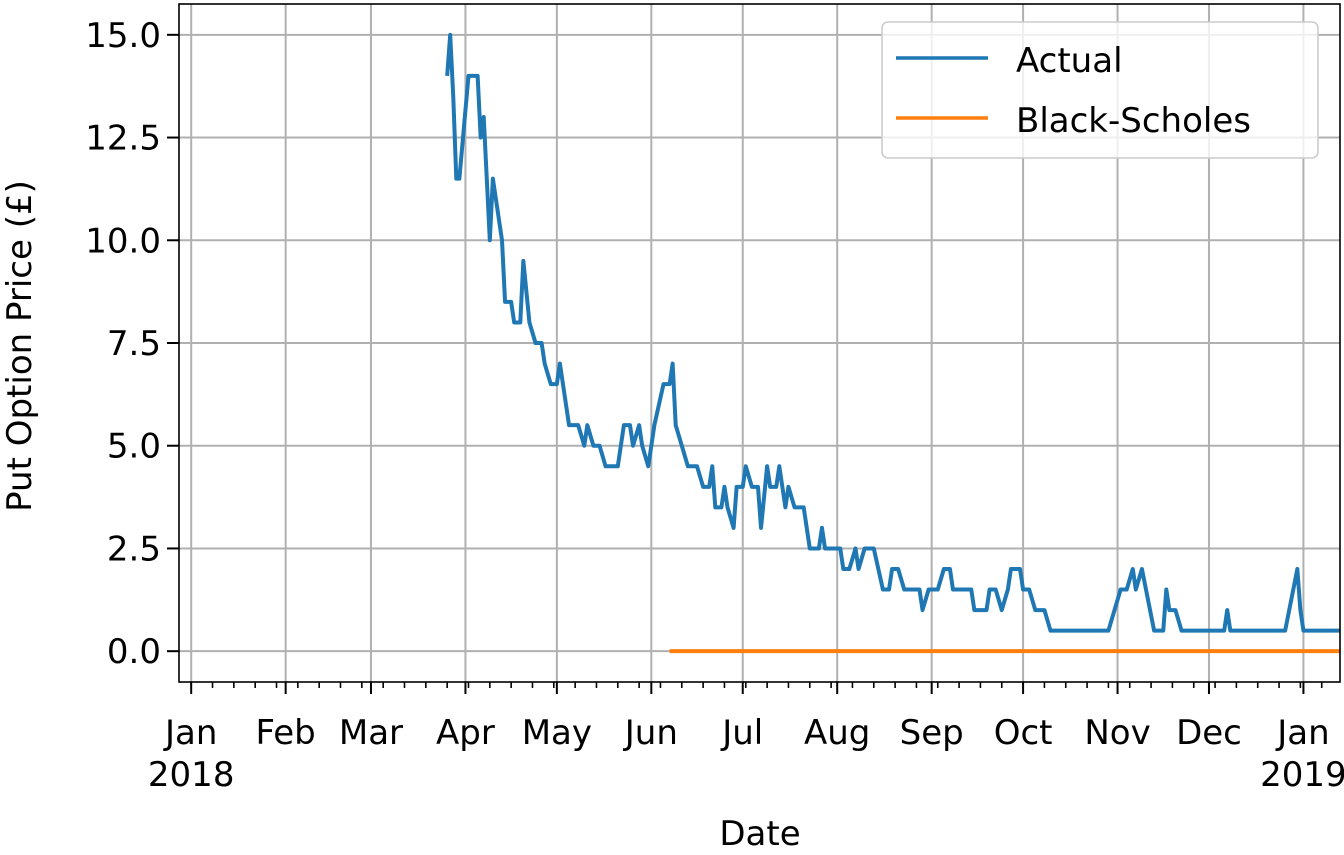 The image size is (1344, 855). I want to click on y-tick-label: 15.0, so click(123, 36).